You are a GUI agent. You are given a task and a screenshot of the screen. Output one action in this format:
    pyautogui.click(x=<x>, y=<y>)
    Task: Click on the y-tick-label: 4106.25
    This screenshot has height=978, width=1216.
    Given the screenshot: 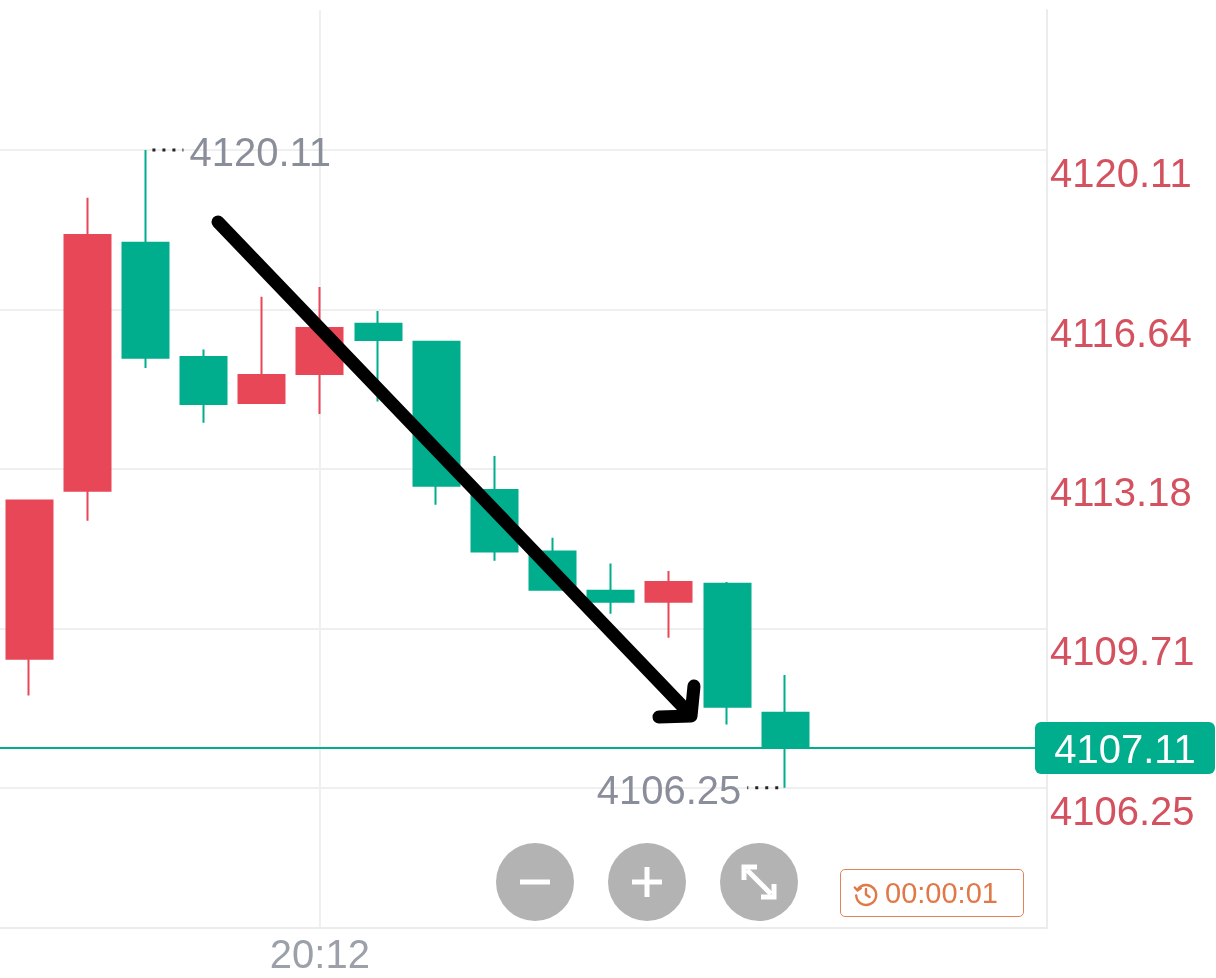 What is the action you would take?
    pyautogui.click(x=1122, y=810)
    